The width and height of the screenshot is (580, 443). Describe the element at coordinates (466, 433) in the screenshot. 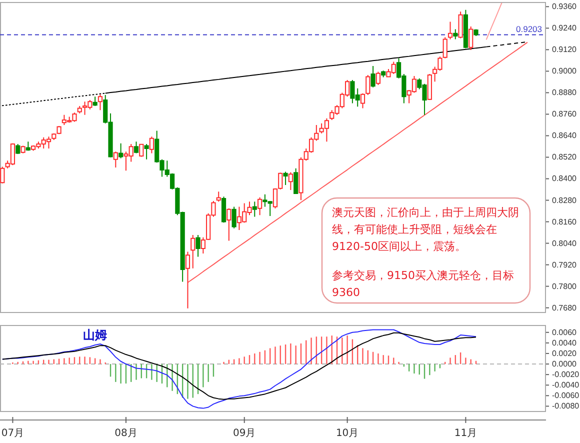

I see `x-tick-label: 11月` at that location.